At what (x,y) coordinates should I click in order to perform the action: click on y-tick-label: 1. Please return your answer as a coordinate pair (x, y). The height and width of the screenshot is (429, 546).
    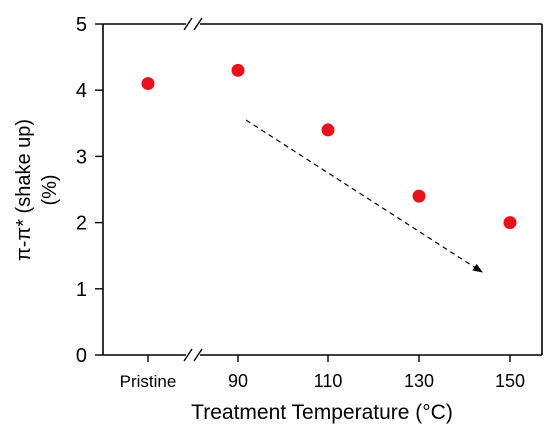
    Looking at the image, I should click on (81, 290).